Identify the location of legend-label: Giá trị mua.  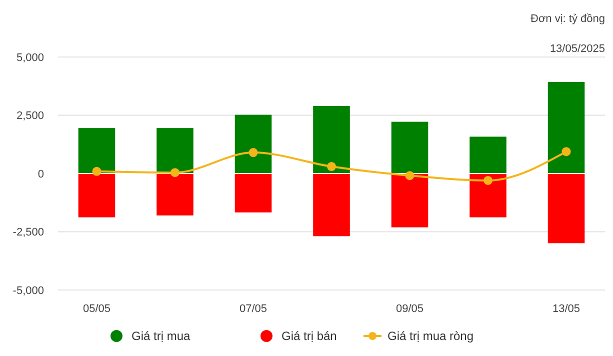
(161, 336).